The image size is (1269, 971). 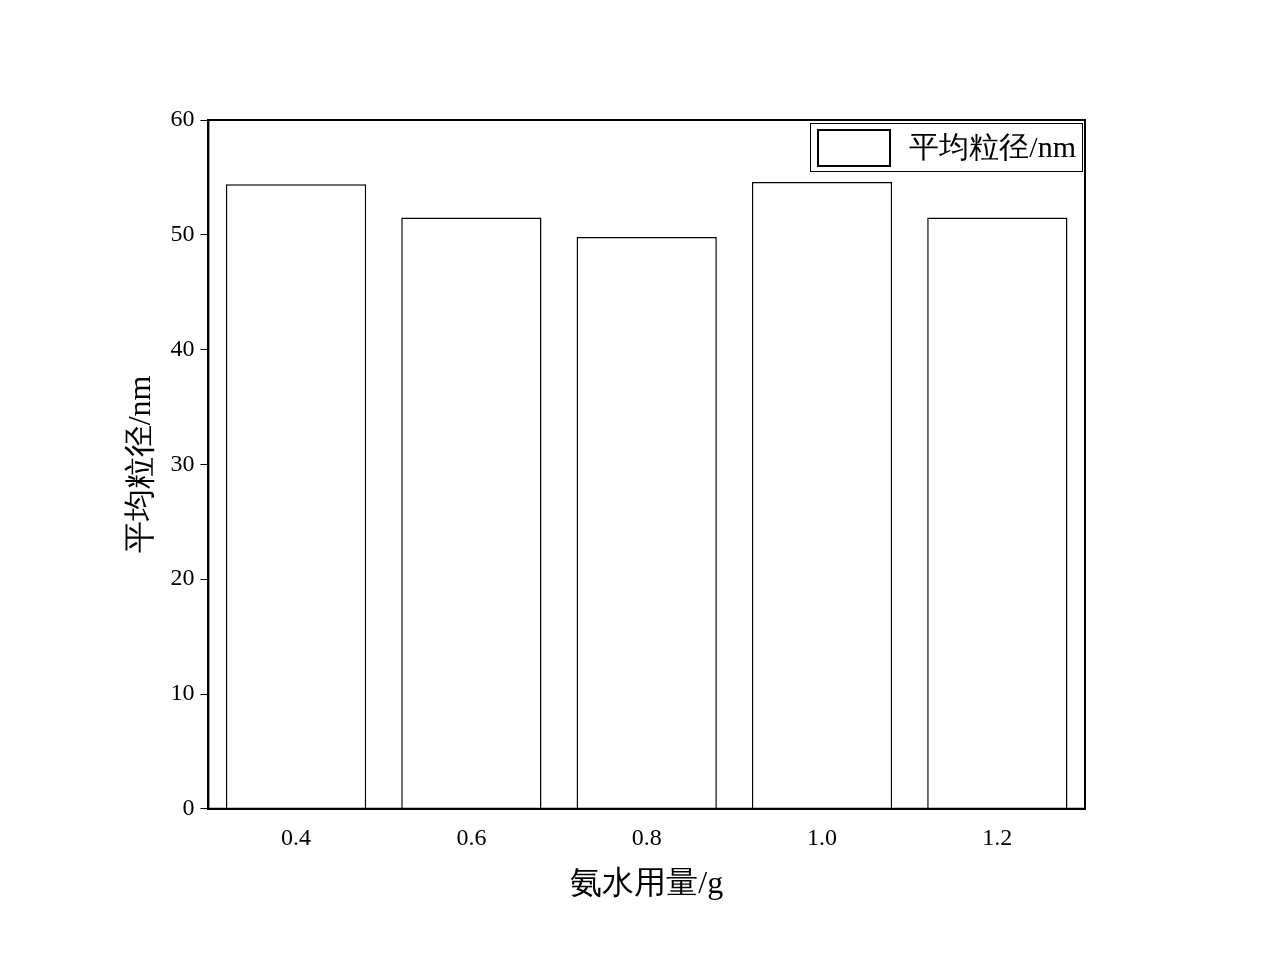 What do you see at coordinates (188, 807) in the screenshot?
I see `y-tick-label: 0` at bounding box center [188, 807].